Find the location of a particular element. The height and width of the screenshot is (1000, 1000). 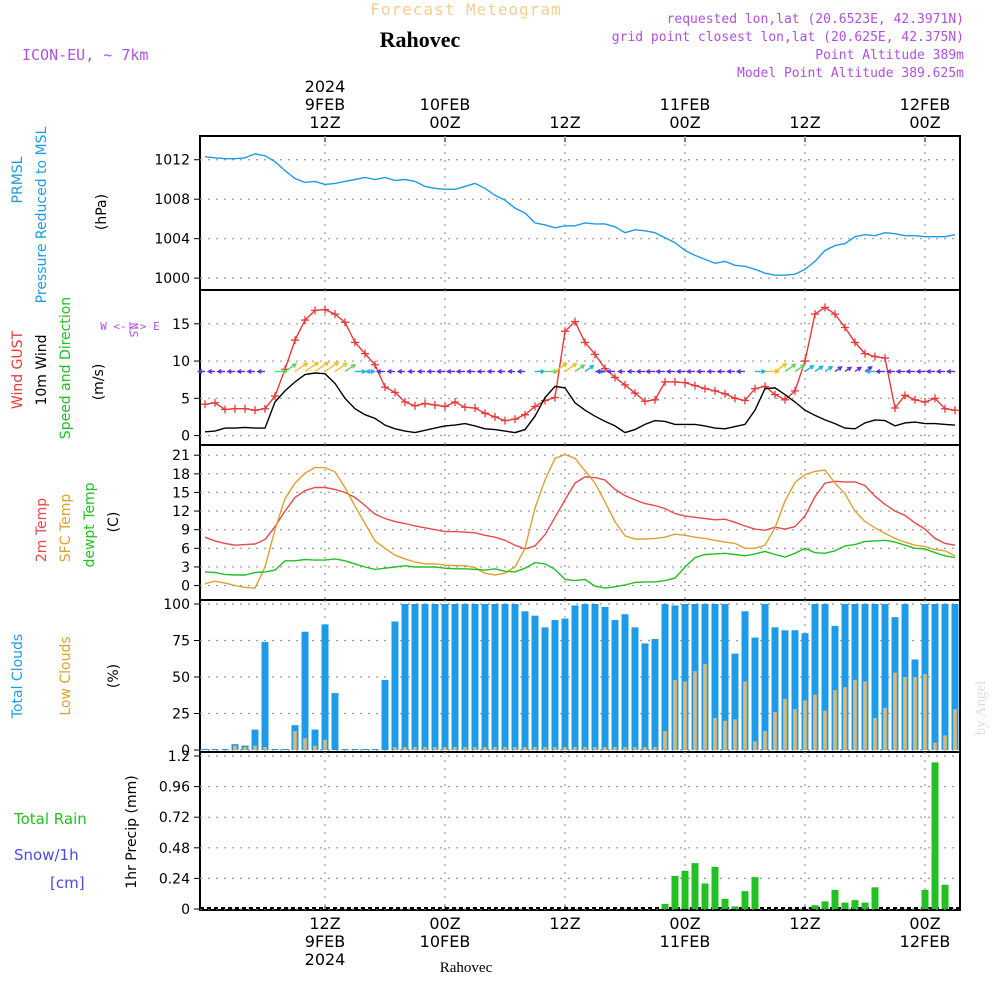

low-clouds-label-group: Low Clouds is located at coordinates (66, 675).